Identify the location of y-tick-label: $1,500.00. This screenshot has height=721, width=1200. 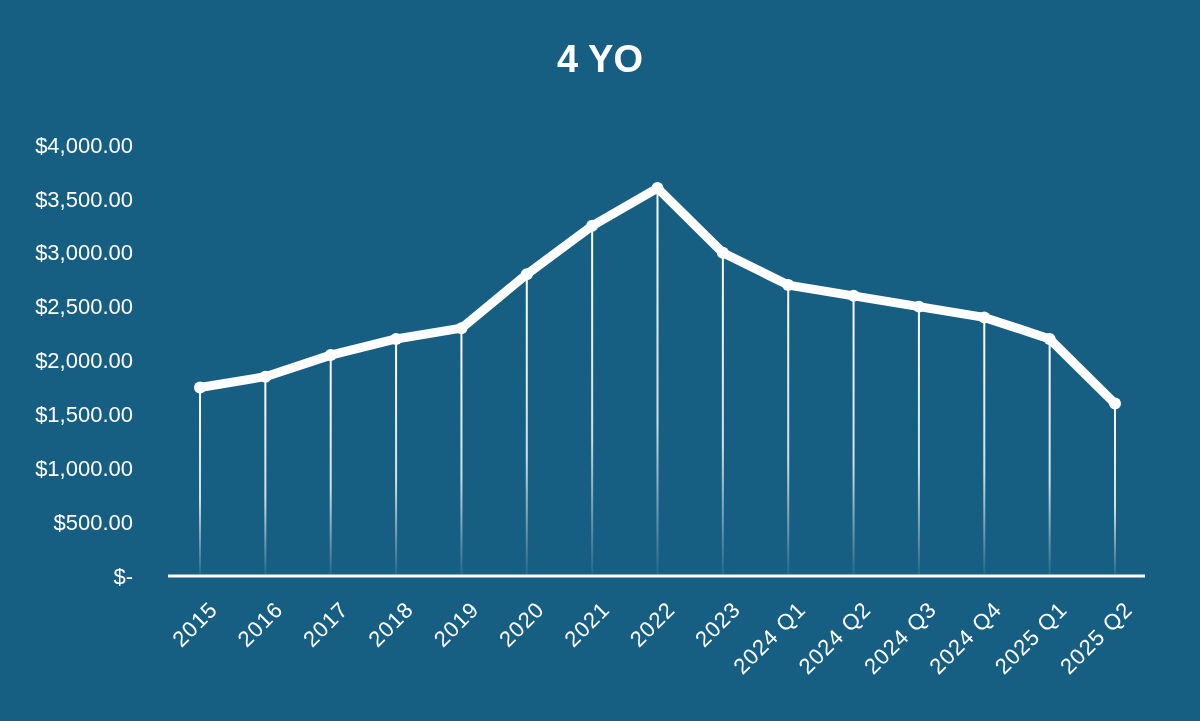
(84, 415).